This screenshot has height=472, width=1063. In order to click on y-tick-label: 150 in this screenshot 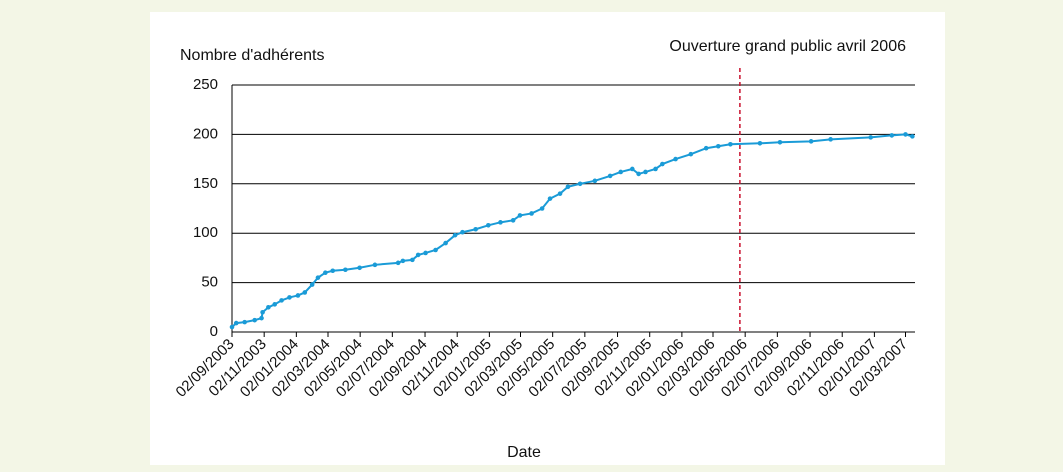, I will do `click(205, 183)`.